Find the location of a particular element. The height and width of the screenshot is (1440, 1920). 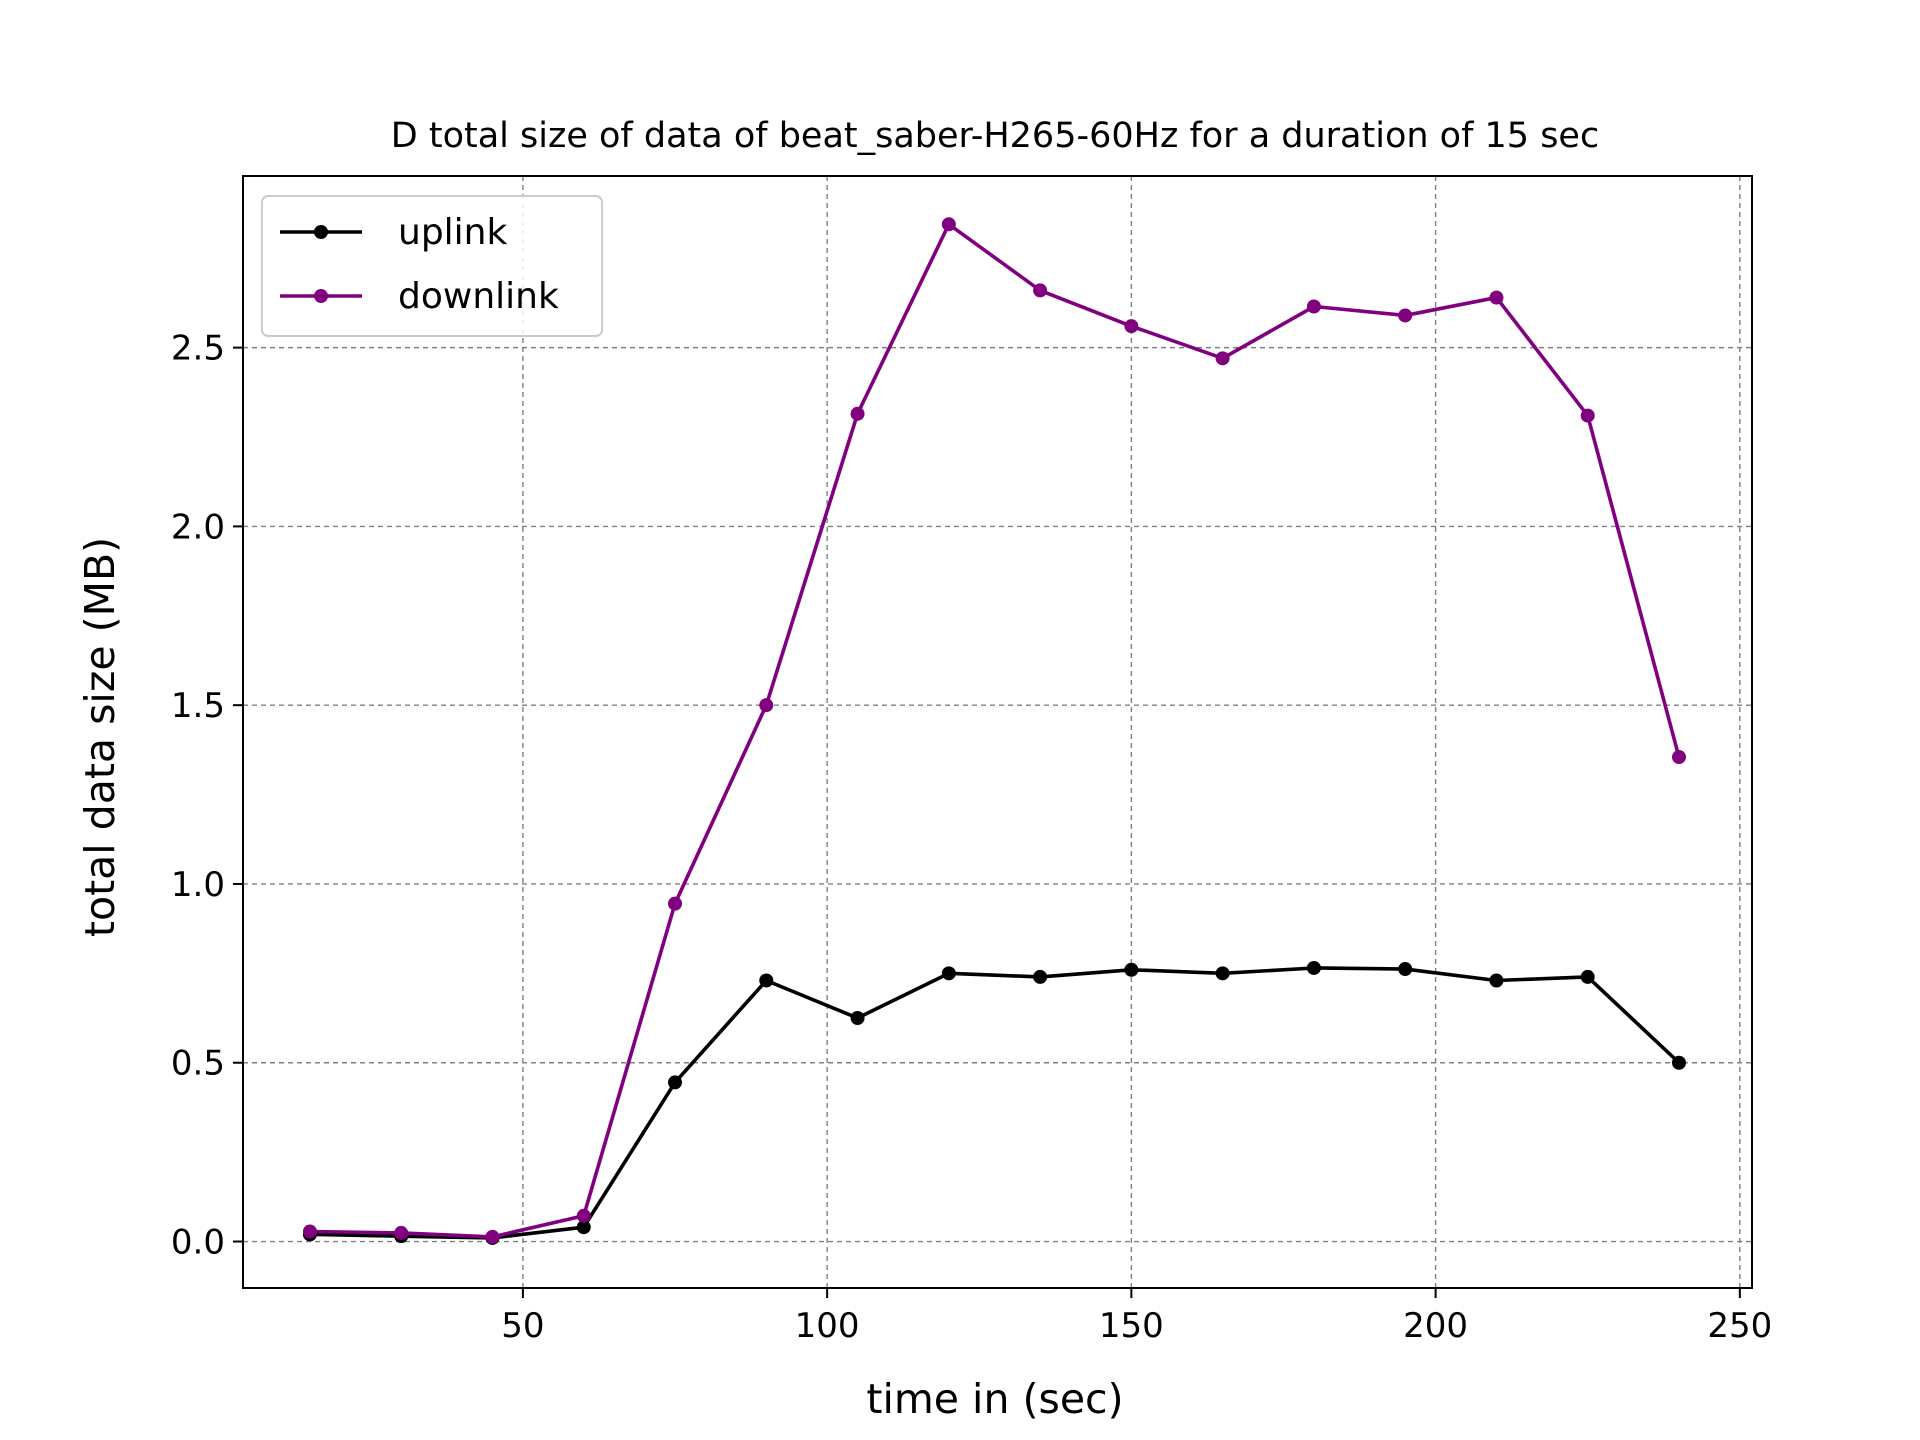

x-axis-label: time in (sec) is located at coordinates (994, 1399).